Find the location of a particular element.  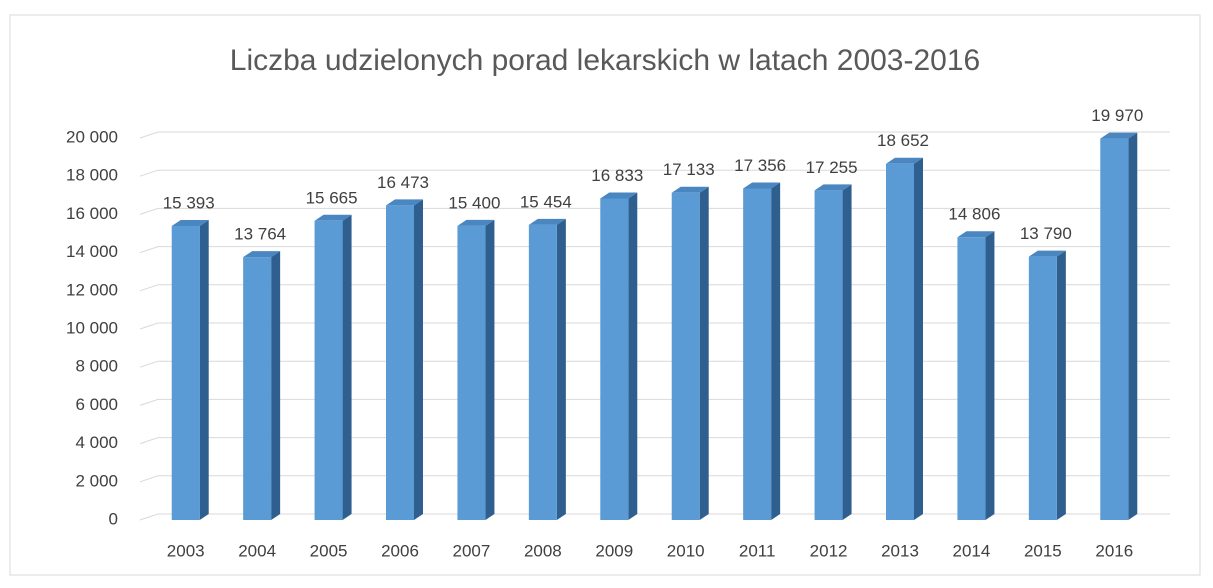

y-tick-label: 8 000 is located at coordinates (96, 366).